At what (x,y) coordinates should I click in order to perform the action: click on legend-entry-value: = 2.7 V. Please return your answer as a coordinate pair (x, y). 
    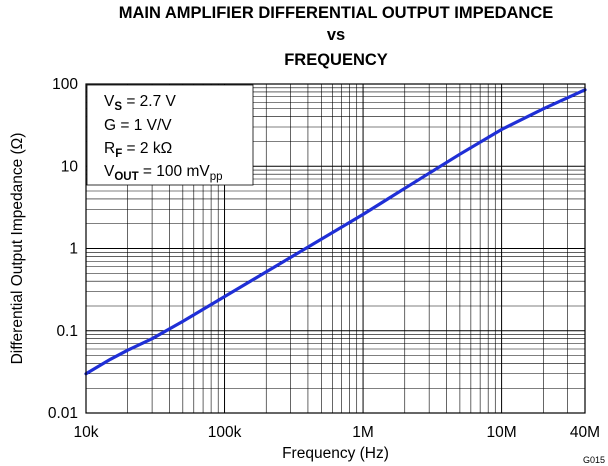
    Looking at the image, I should click on (149, 101).